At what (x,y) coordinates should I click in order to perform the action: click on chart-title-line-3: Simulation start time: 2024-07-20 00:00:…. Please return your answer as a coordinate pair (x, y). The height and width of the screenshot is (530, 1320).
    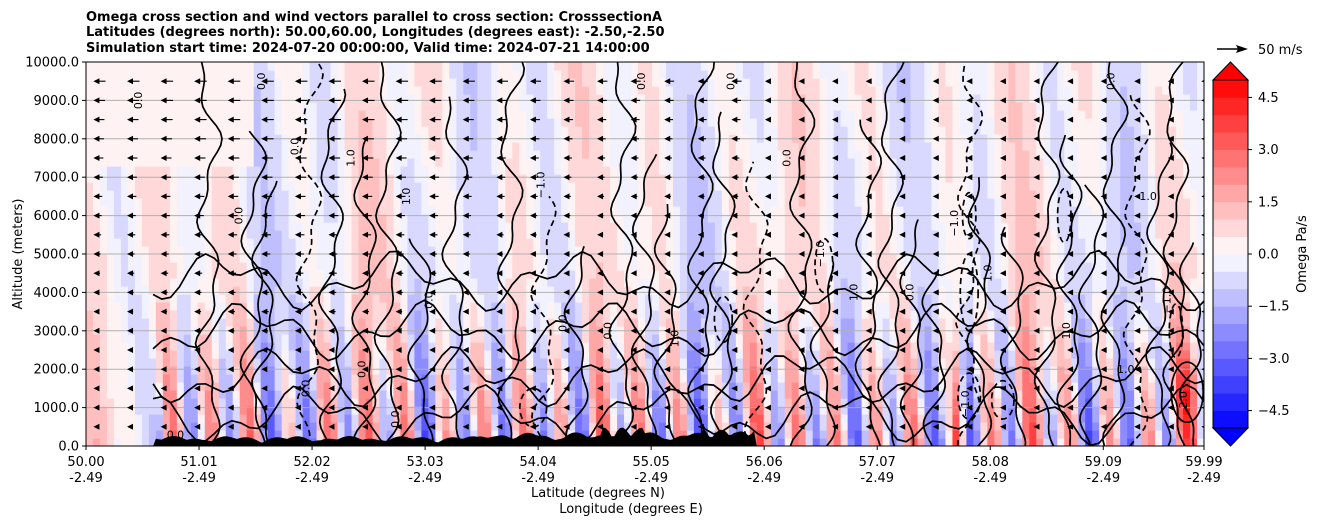
    Looking at the image, I should click on (368, 48).